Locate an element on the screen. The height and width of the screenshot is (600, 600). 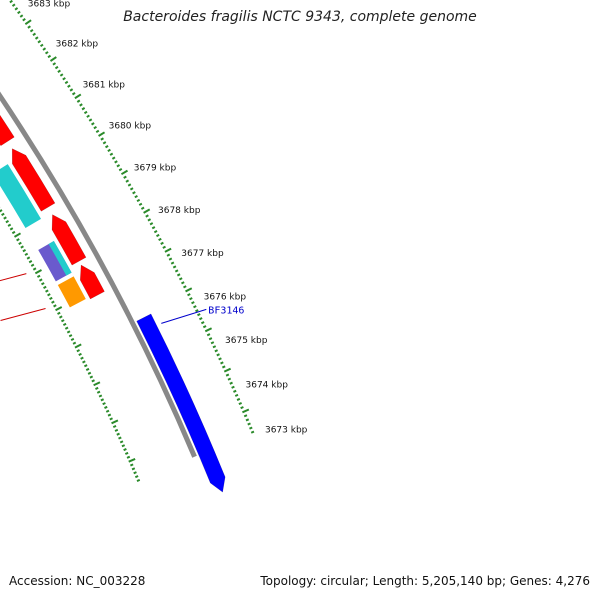
tick-label-2: 3681 kbp is located at coordinates (104, 85).